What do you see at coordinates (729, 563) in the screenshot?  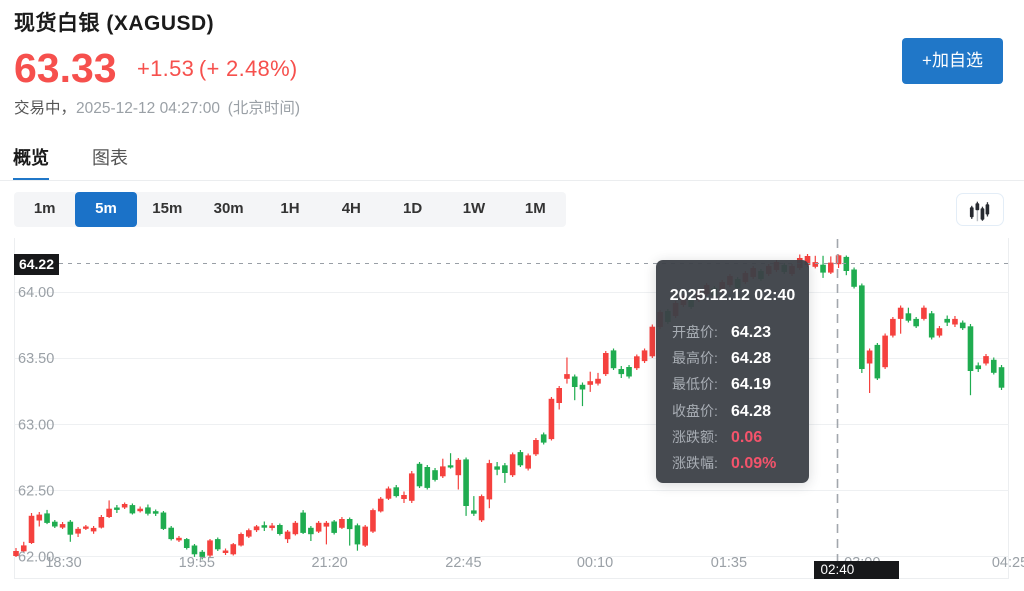 I see `svg-text: 01:35` at bounding box center [729, 563].